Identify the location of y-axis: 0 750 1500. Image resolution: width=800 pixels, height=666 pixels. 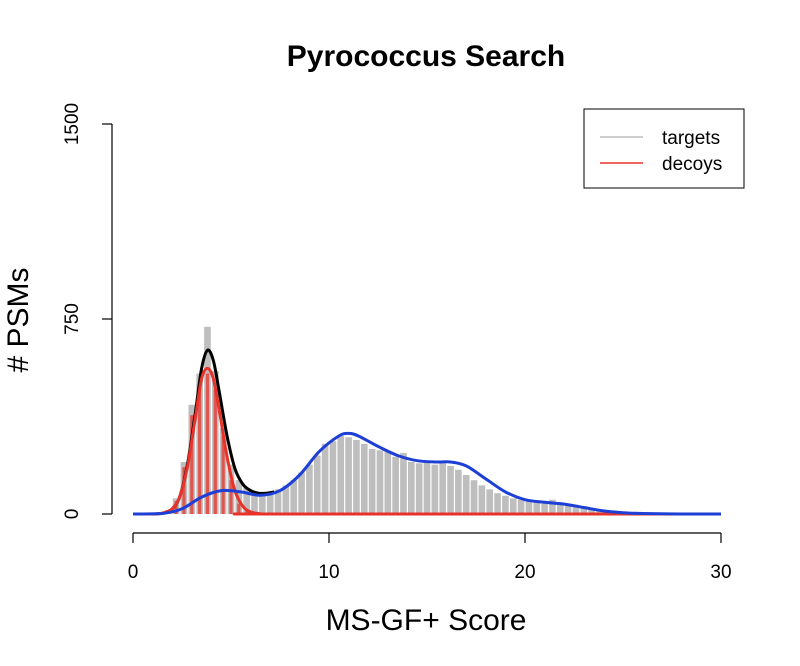
(87, 311).